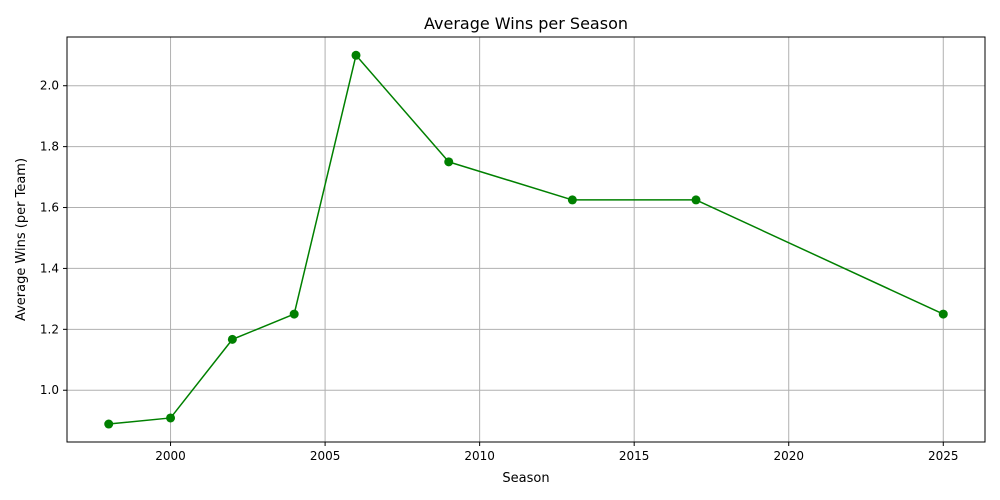 The width and height of the screenshot is (1000, 500). What do you see at coordinates (49, 147) in the screenshot?
I see `y-tick-label: 1.8` at bounding box center [49, 147].